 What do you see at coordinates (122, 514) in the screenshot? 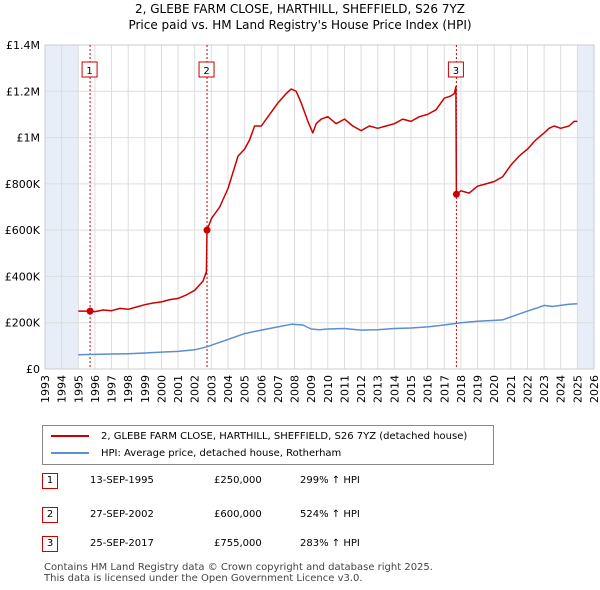
I see `sale-date: 27-SEP-2002` at bounding box center [122, 514].